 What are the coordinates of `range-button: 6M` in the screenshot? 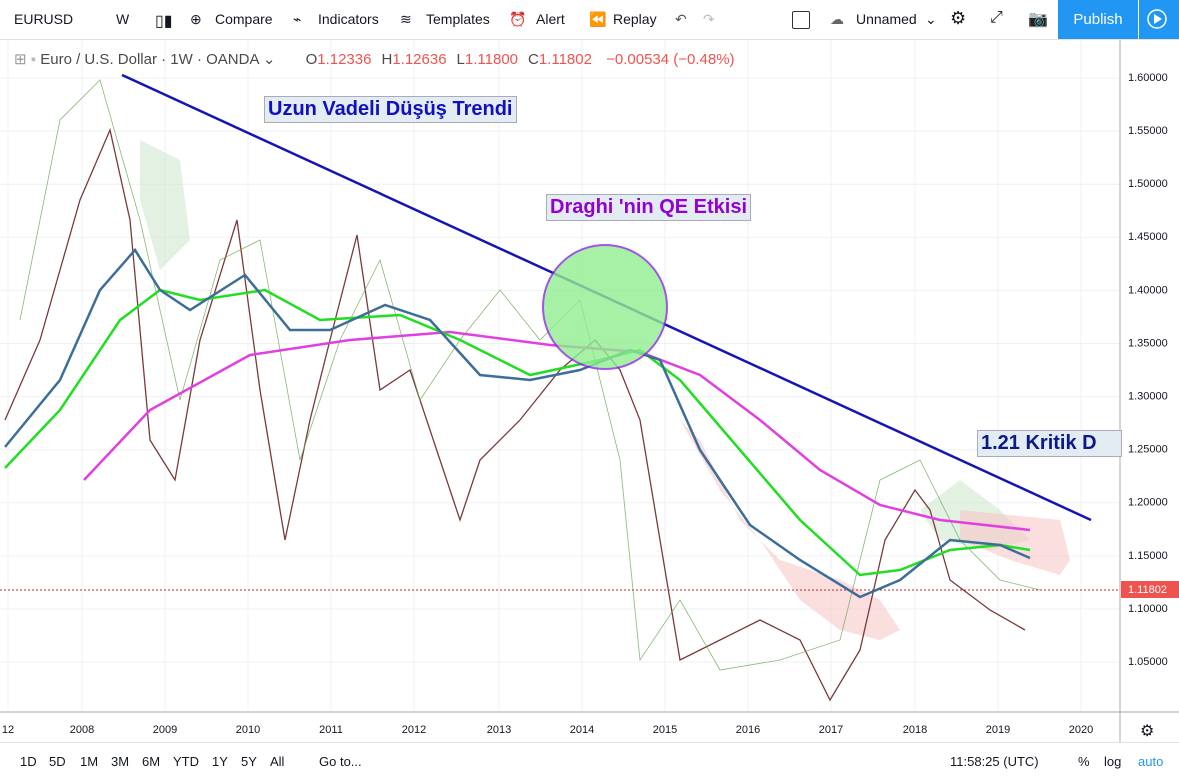 It's located at (151, 761).